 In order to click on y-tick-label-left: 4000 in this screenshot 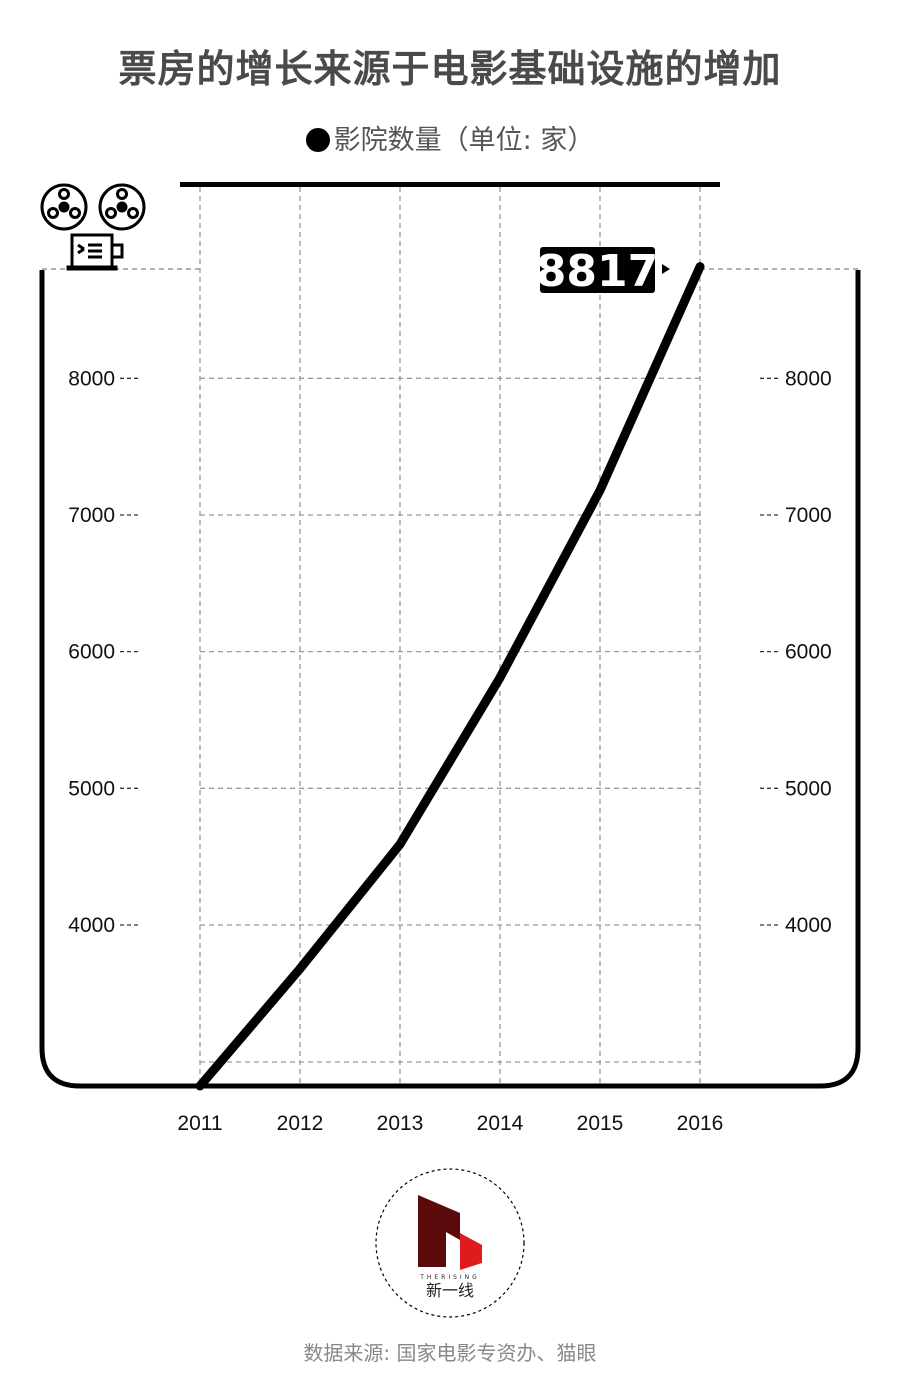, I will do `click(91, 925)`.